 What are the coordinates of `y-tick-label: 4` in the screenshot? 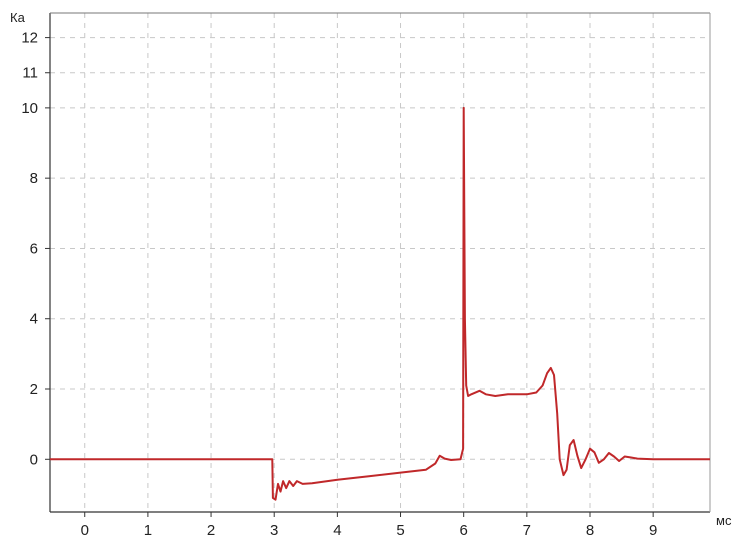 It's located at (34, 319).